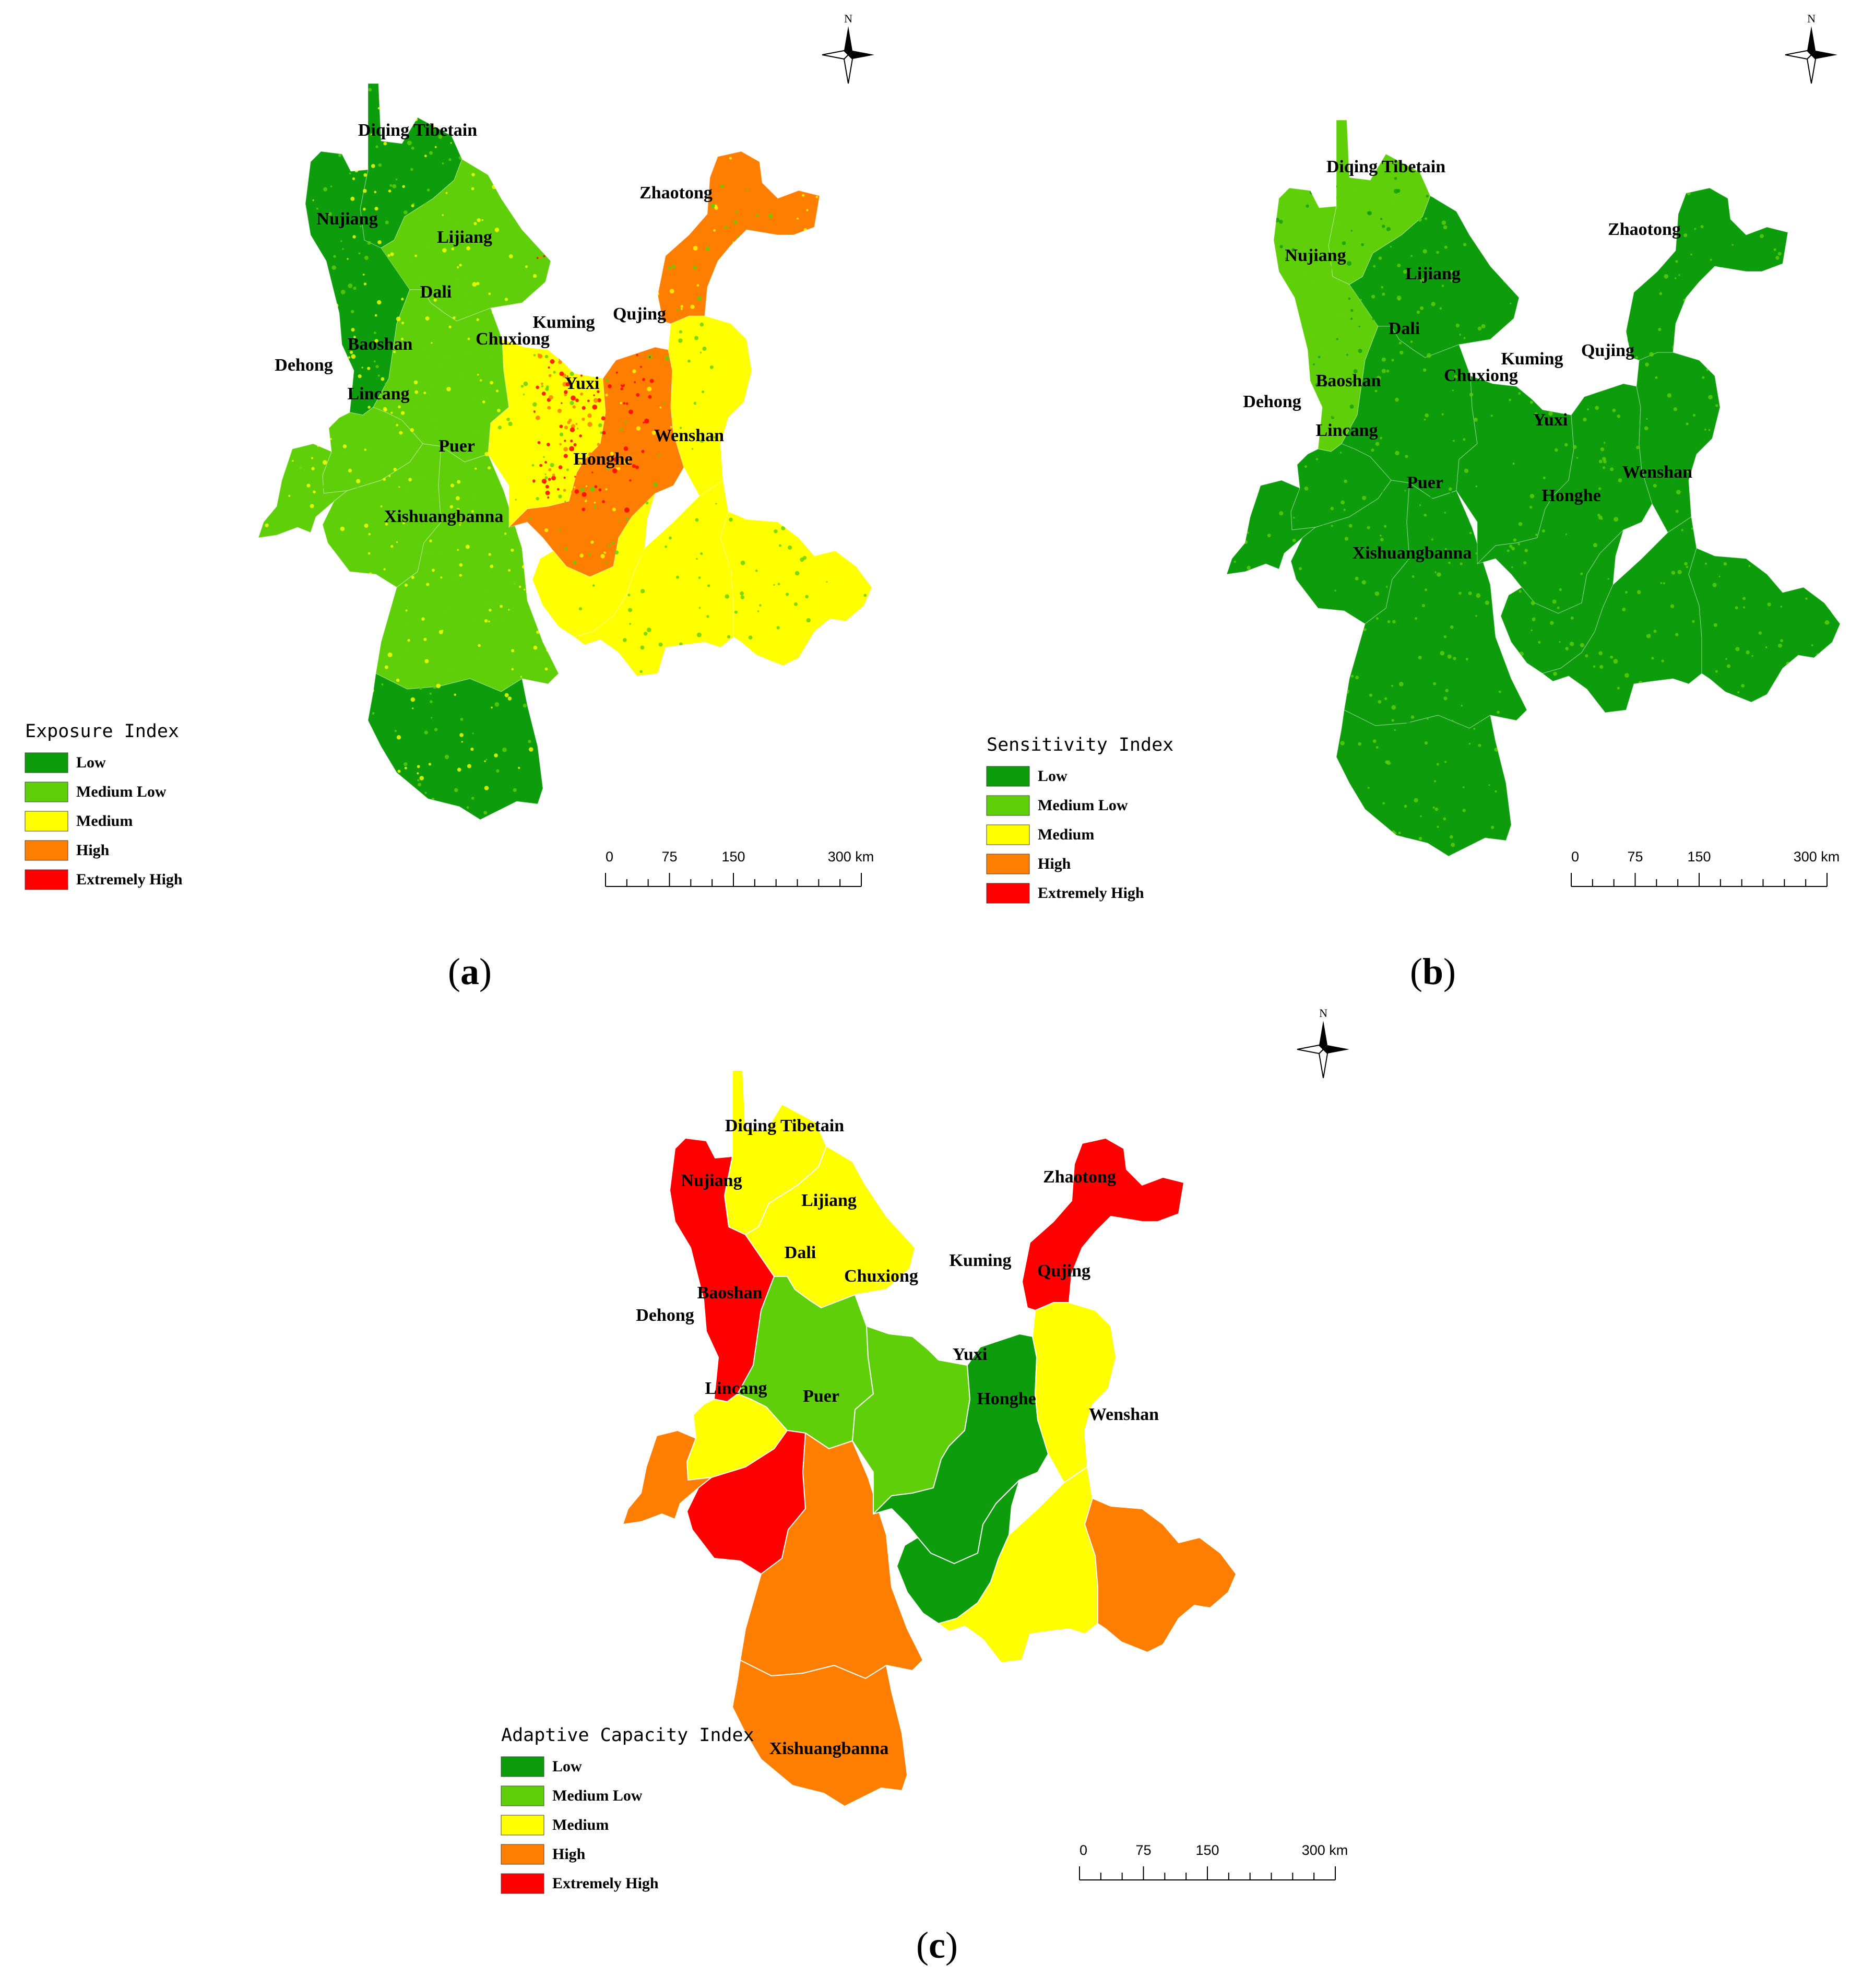 The image size is (1874, 1988). What do you see at coordinates (937, 1945) in the screenshot?
I see `panel-caption-c: (c)` at bounding box center [937, 1945].